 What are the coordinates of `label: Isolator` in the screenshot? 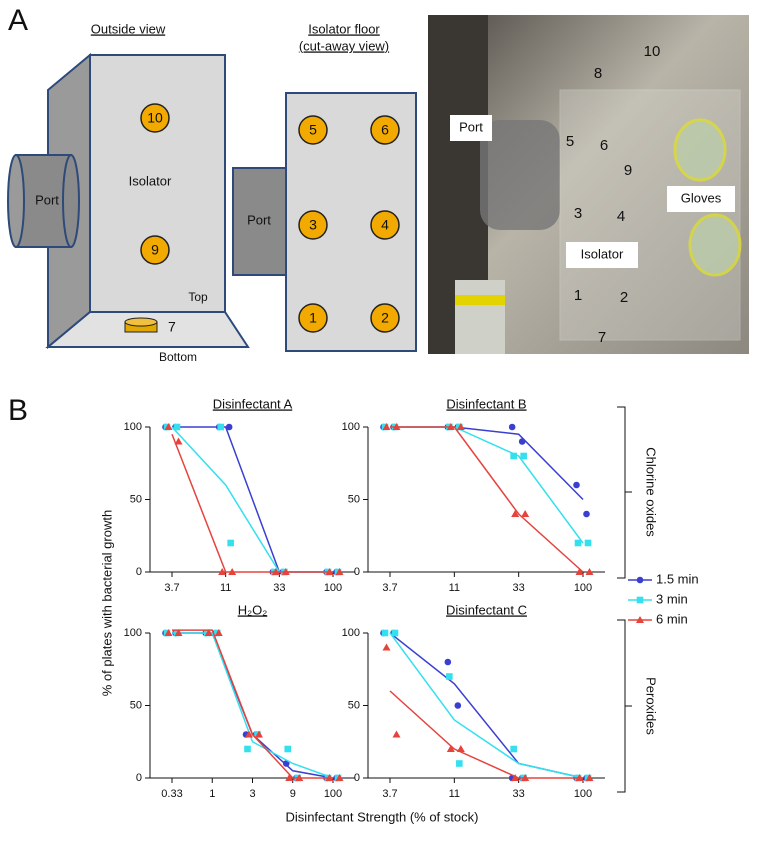 It's located at (150, 180).